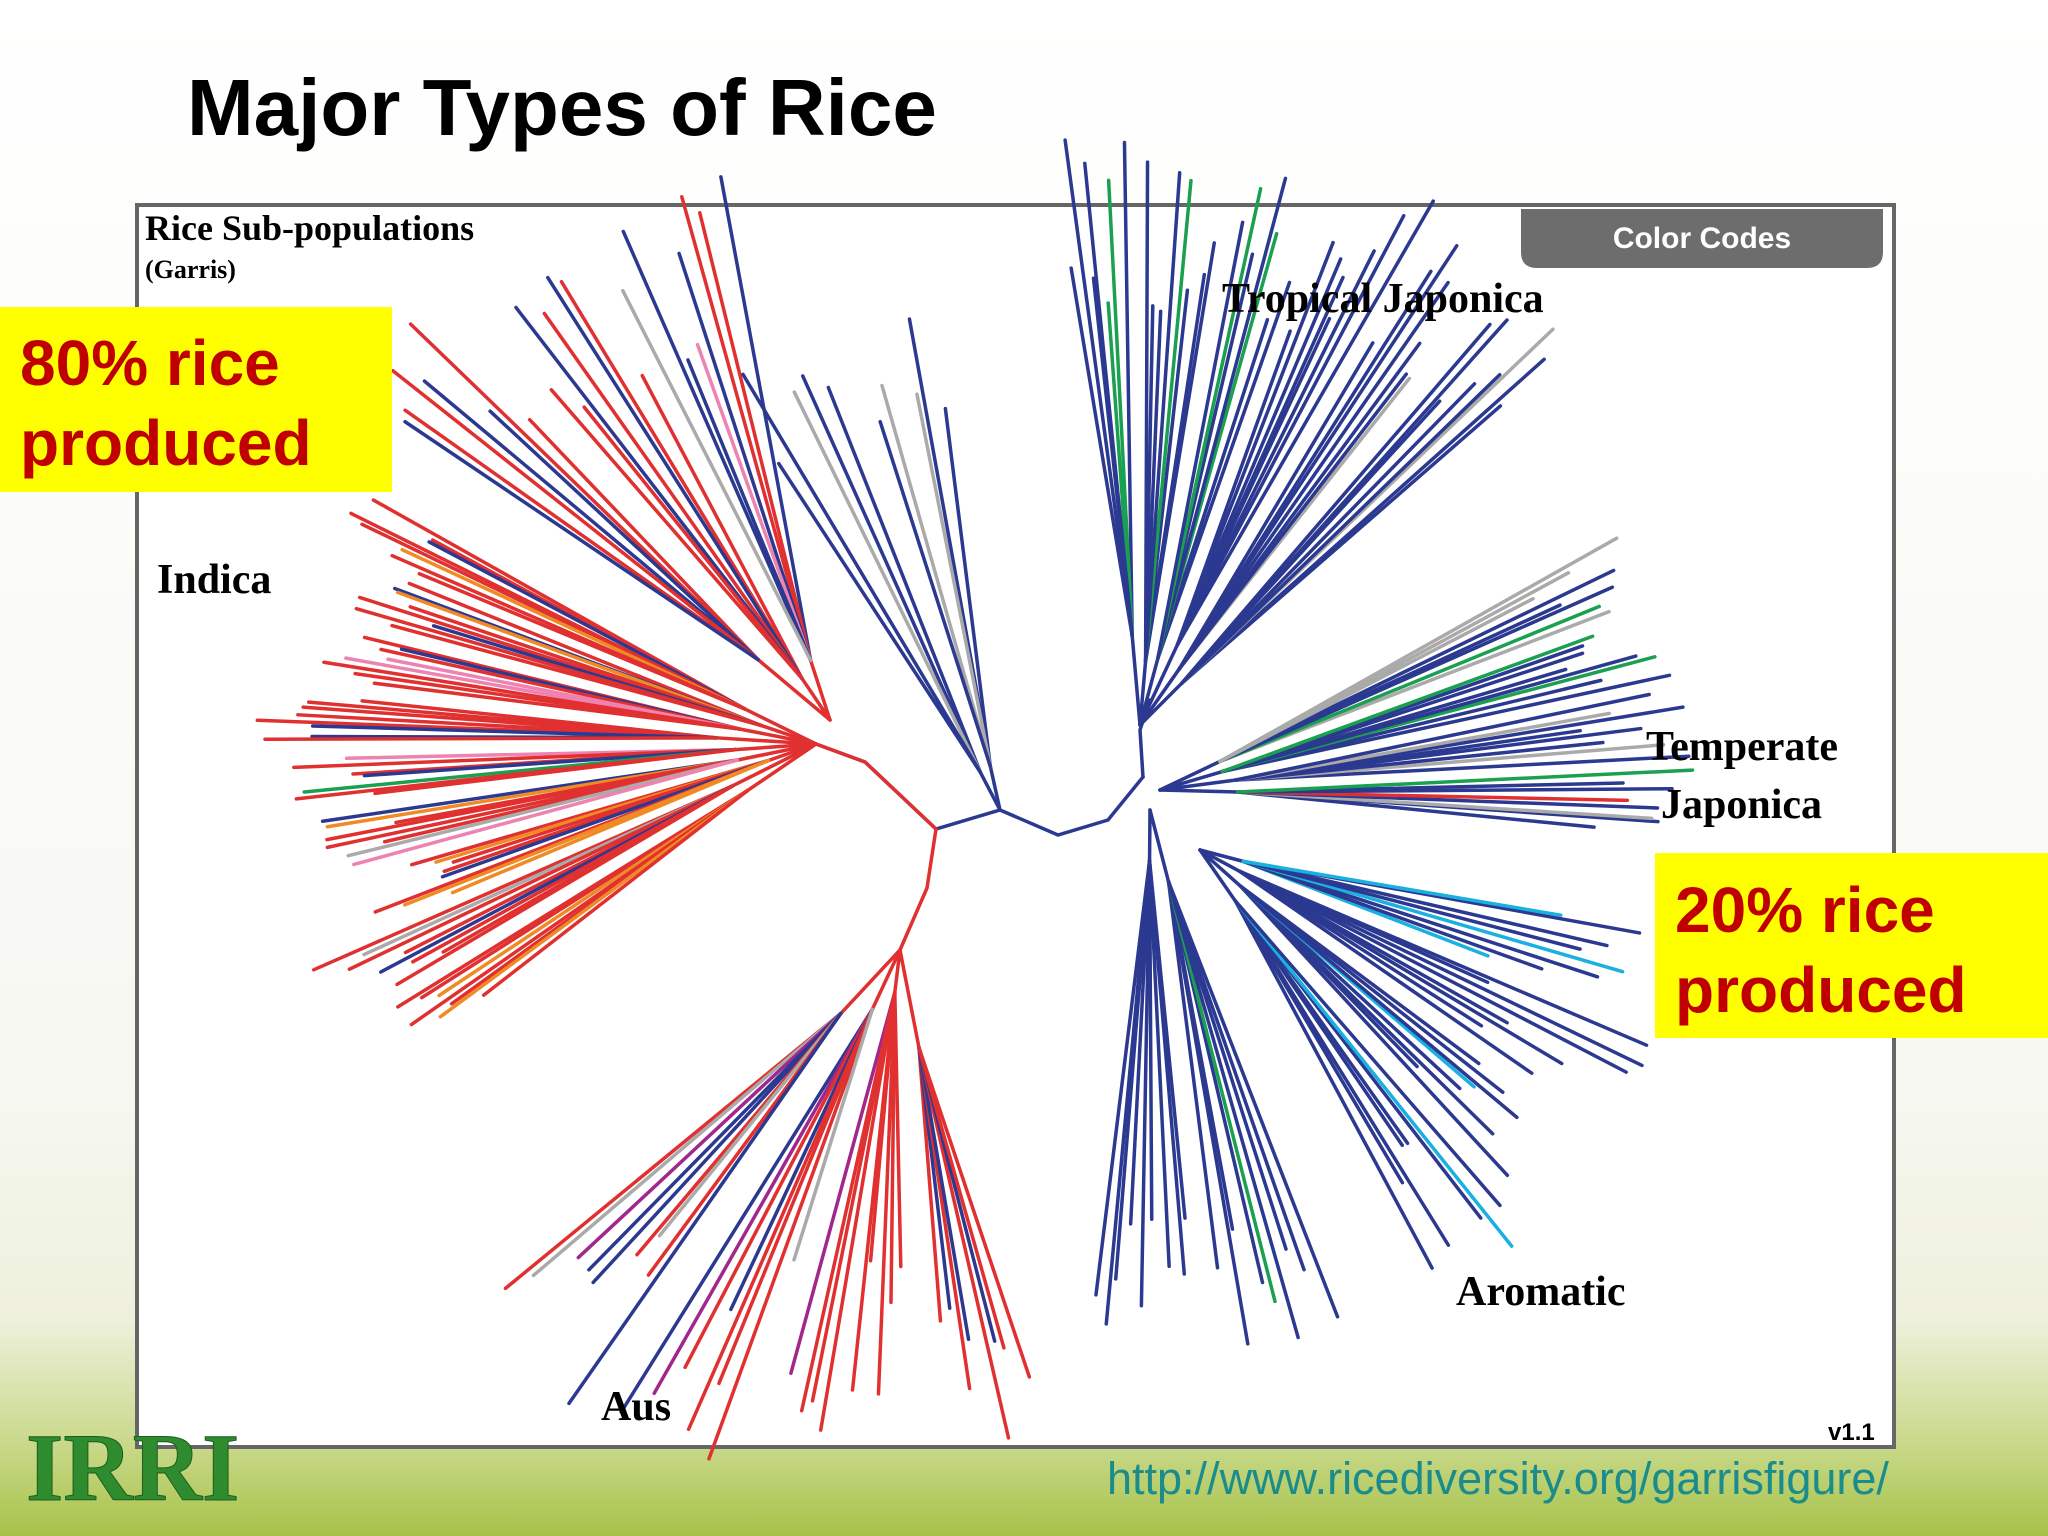 Image resolution: width=2048 pixels, height=1536 pixels. What do you see at coordinates (1741, 805) in the screenshot?
I see `label-line: Japonica` at bounding box center [1741, 805].